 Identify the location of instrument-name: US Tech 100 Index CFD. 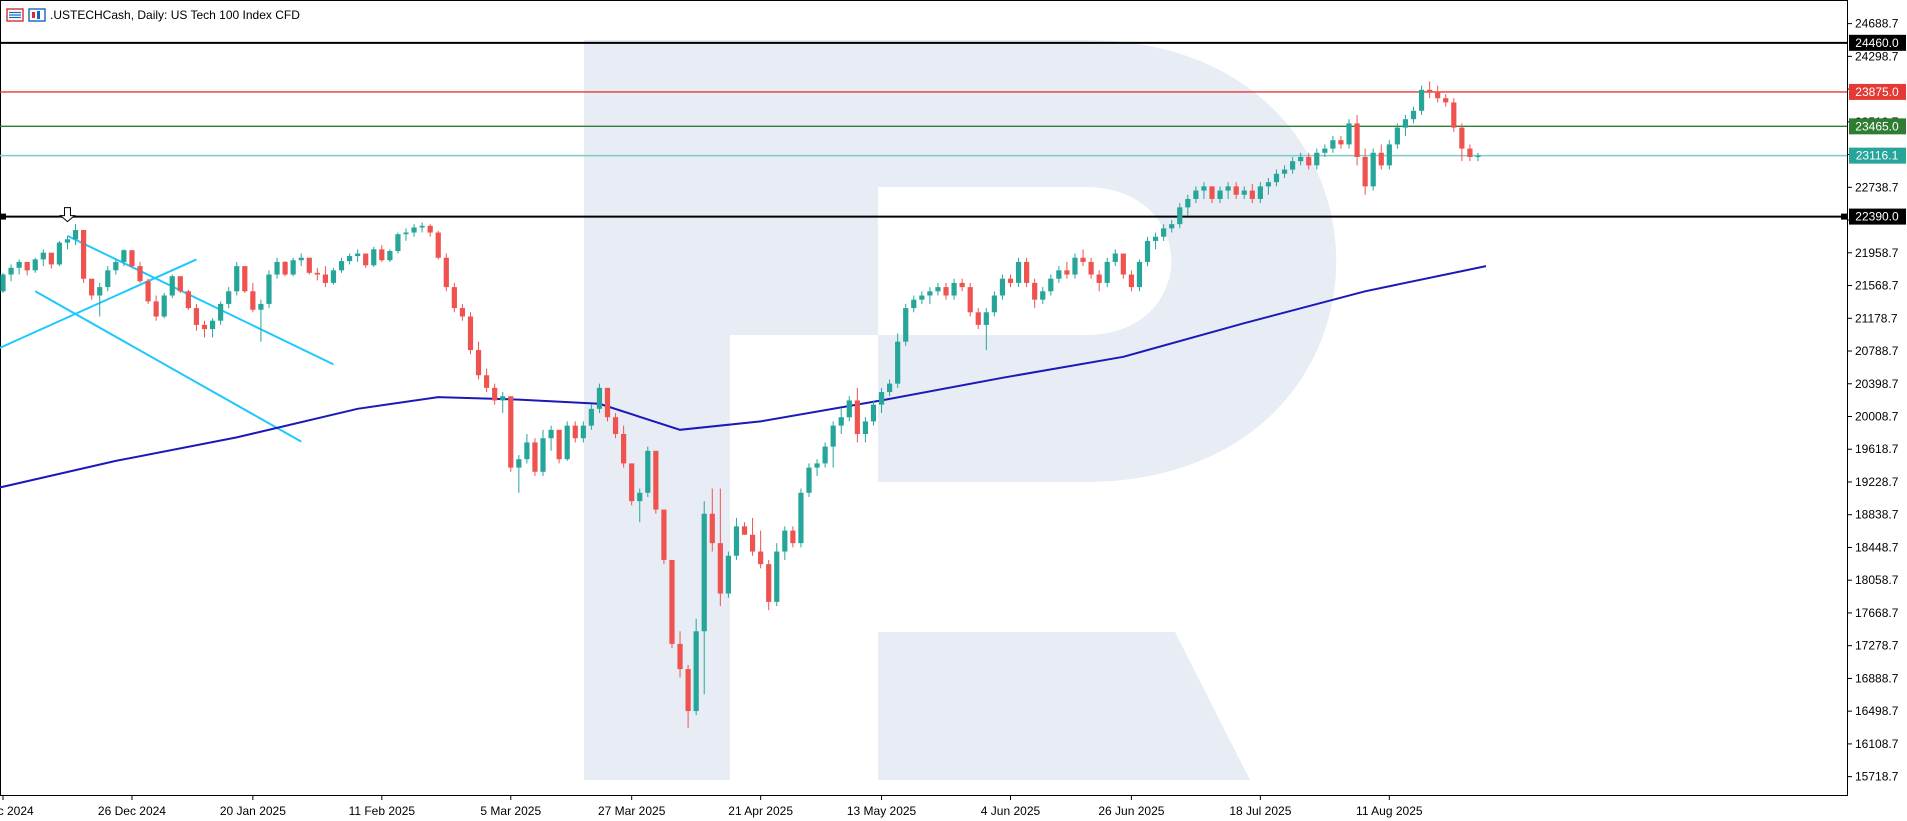
(235, 15).